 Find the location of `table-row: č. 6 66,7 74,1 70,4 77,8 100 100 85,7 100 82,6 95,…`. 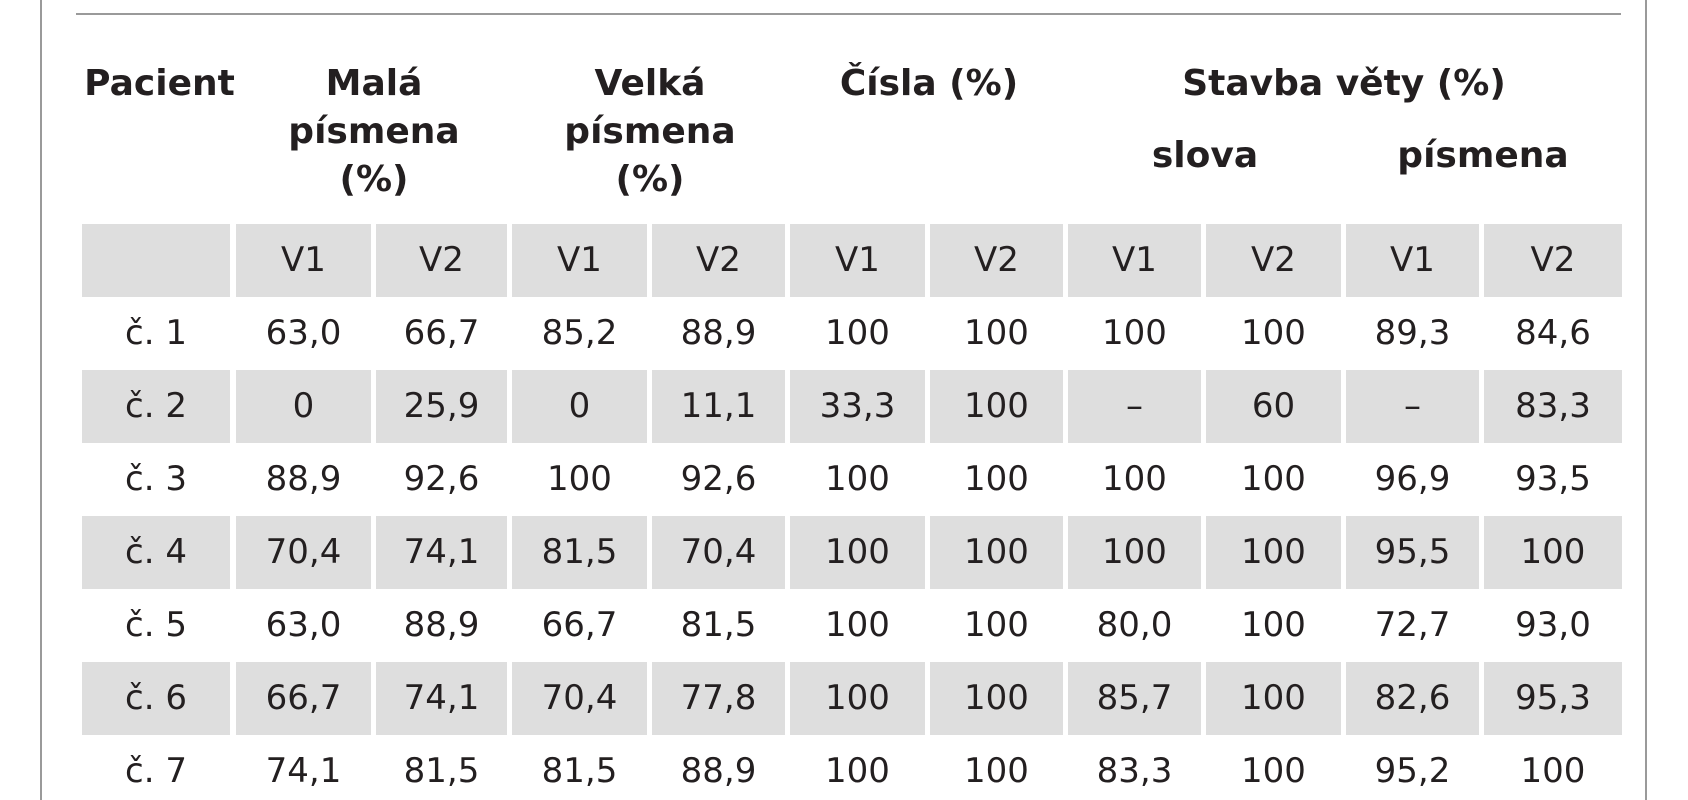

table-row: č. 6 66,7 74,1 70,4 77,8 100 100 85,7 100 82,6 95,… is located at coordinates (852, 698).